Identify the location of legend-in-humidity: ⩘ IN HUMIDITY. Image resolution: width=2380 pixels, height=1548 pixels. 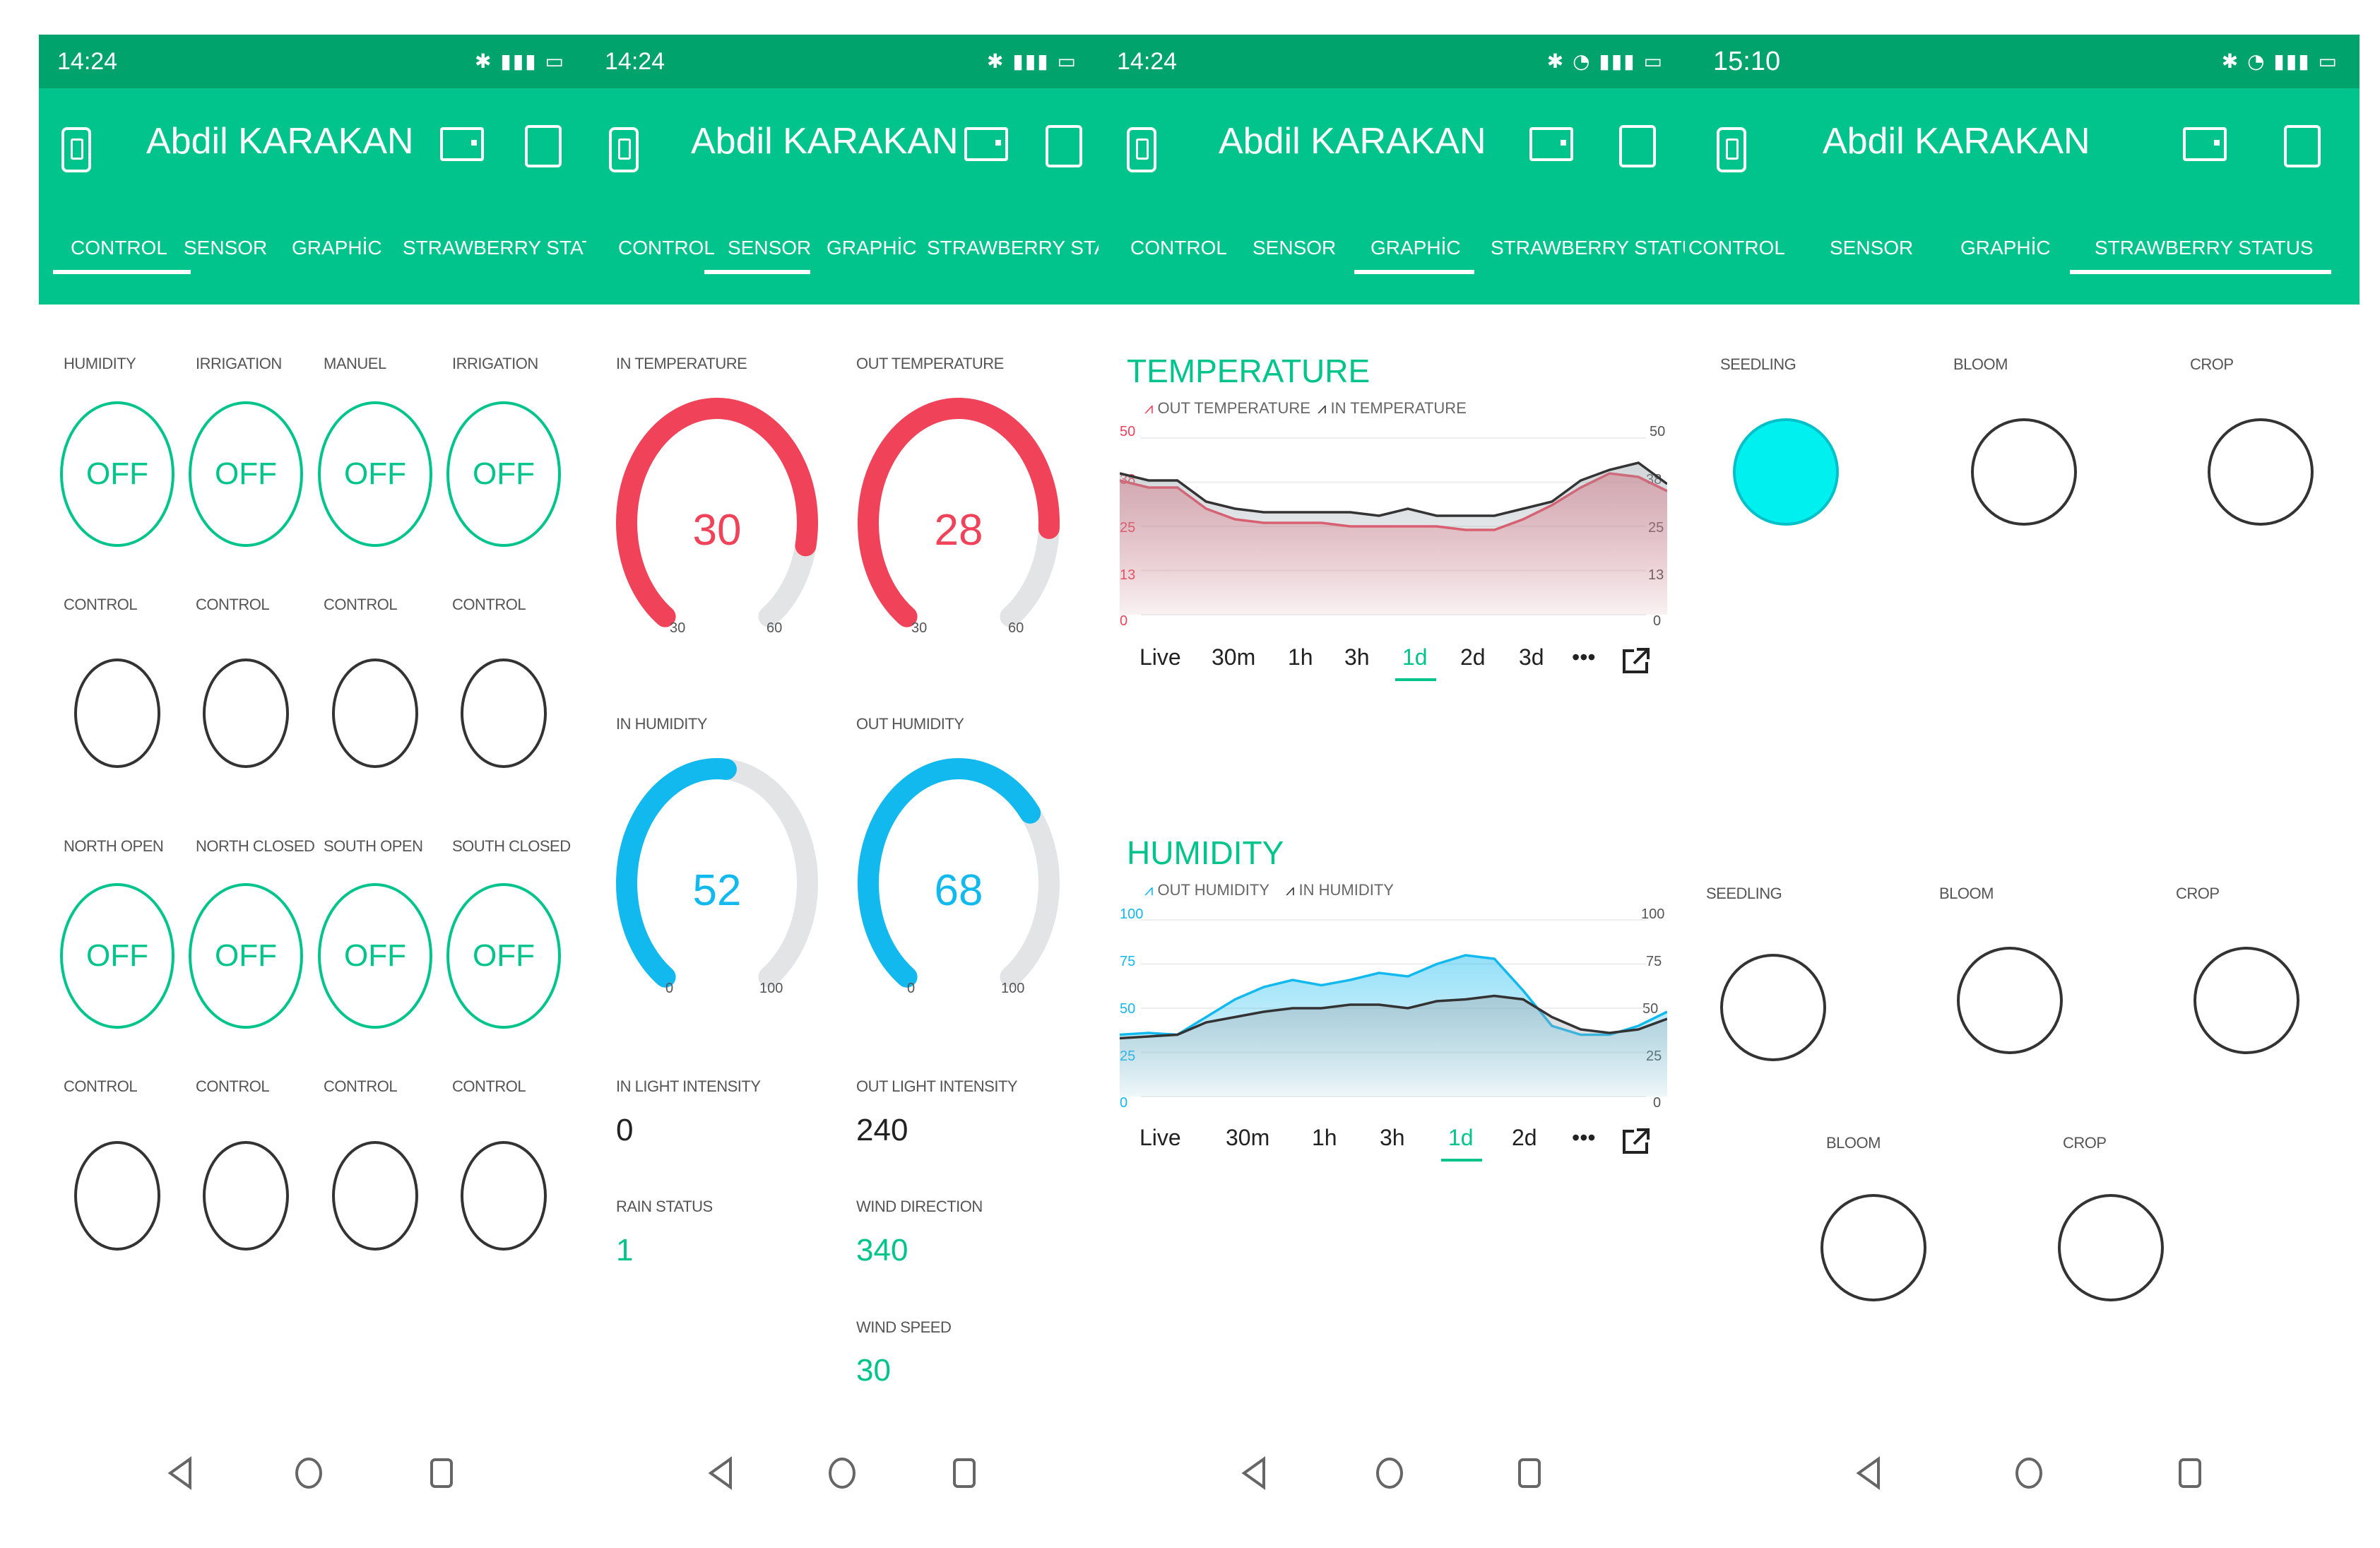
(1340, 890).